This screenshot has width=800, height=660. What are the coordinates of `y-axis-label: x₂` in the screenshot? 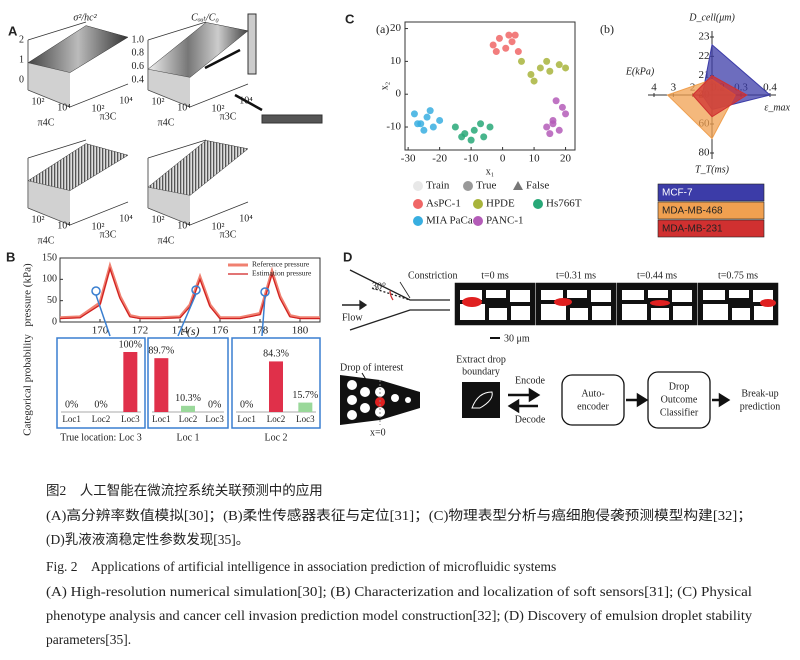 It's located at (384, 86).